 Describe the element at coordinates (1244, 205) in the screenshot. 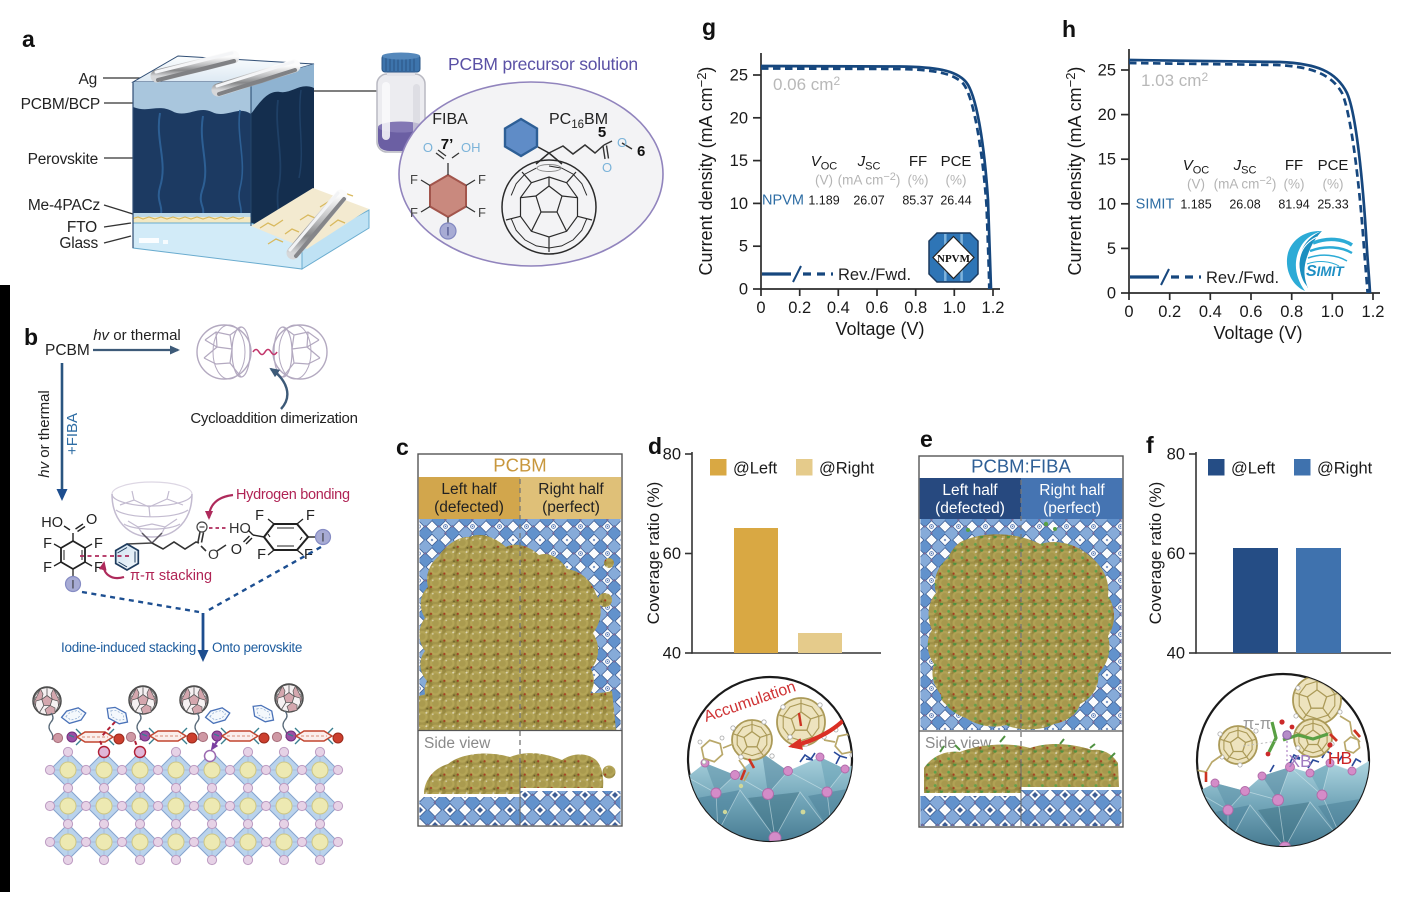

I see `svg-text: 26.08` at that location.